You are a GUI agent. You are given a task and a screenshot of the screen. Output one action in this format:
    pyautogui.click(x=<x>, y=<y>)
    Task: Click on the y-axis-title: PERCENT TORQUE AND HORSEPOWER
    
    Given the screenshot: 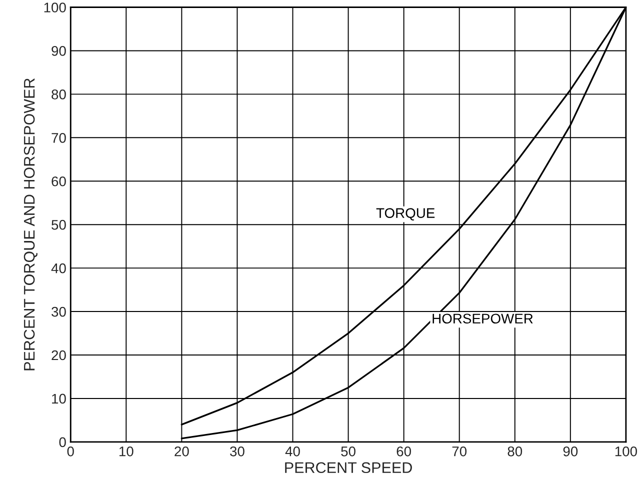 What is the action you would take?
    pyautogui.click(x=31, y=224)
    